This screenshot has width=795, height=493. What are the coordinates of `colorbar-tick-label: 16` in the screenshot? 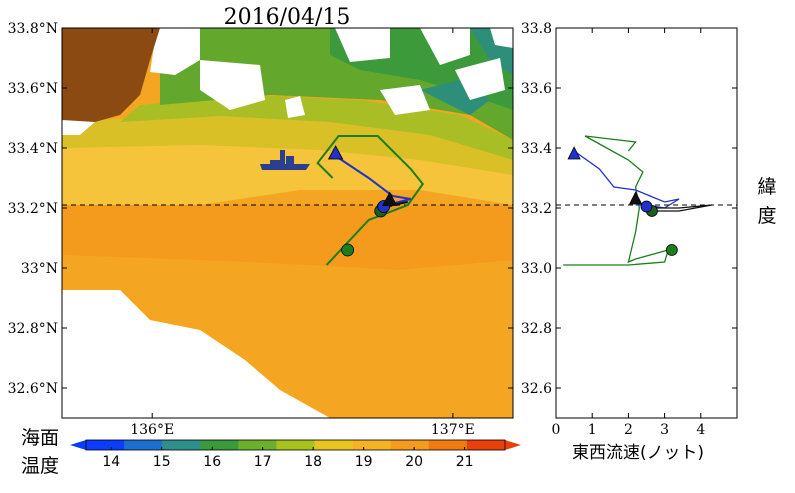 It's located at (212, 462).